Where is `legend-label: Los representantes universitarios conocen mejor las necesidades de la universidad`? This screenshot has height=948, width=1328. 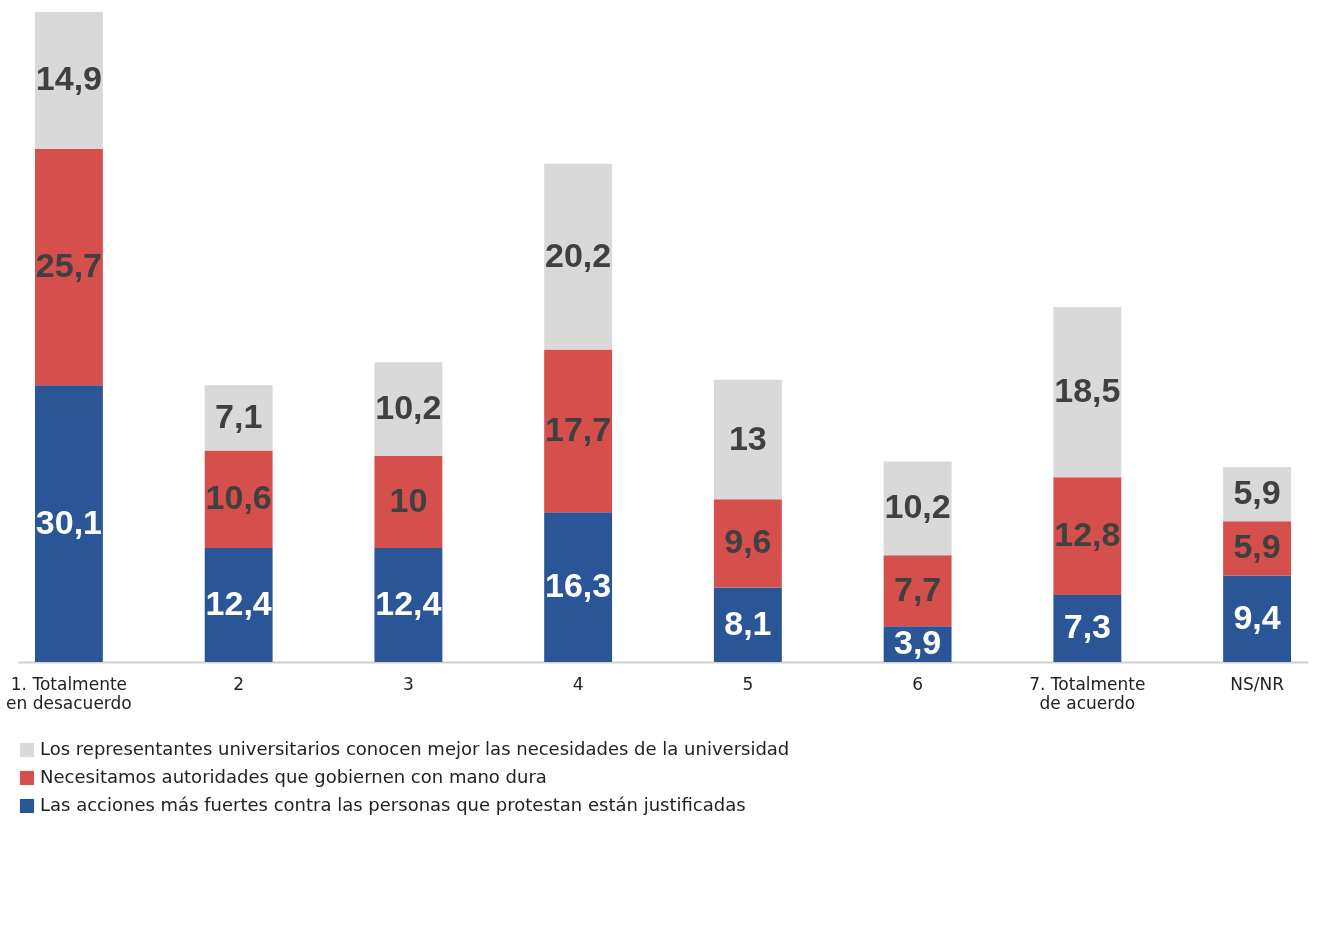
legend-label: Los representantes universitarios conocen mejor las necesidades de la universidad is located at coordinates (415, 748).